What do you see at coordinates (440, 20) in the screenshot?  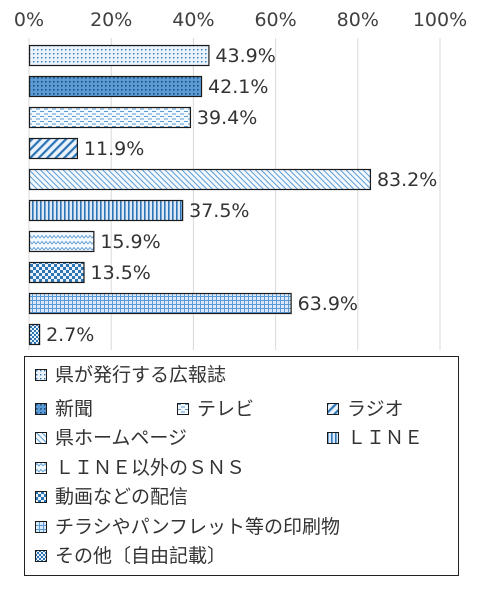 I see `x-tick-label: 100%` at bounding box center [440, 20].